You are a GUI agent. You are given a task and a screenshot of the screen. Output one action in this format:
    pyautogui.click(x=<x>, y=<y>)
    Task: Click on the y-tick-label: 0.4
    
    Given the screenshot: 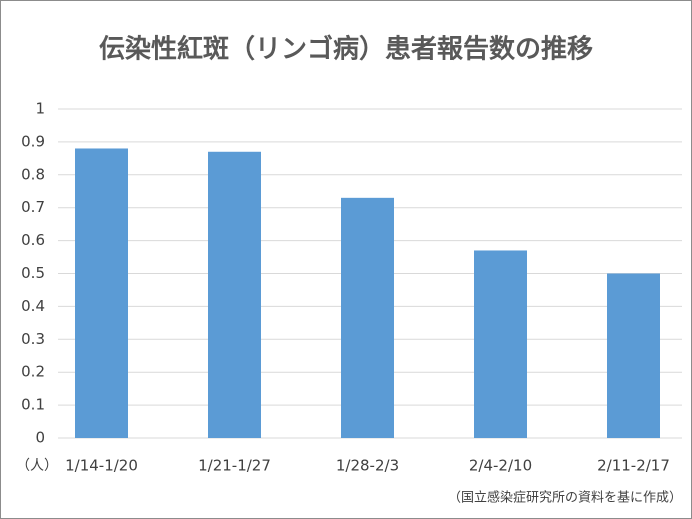 What is the action you would take?
    pyautogui.click(x=33, y=306)
    